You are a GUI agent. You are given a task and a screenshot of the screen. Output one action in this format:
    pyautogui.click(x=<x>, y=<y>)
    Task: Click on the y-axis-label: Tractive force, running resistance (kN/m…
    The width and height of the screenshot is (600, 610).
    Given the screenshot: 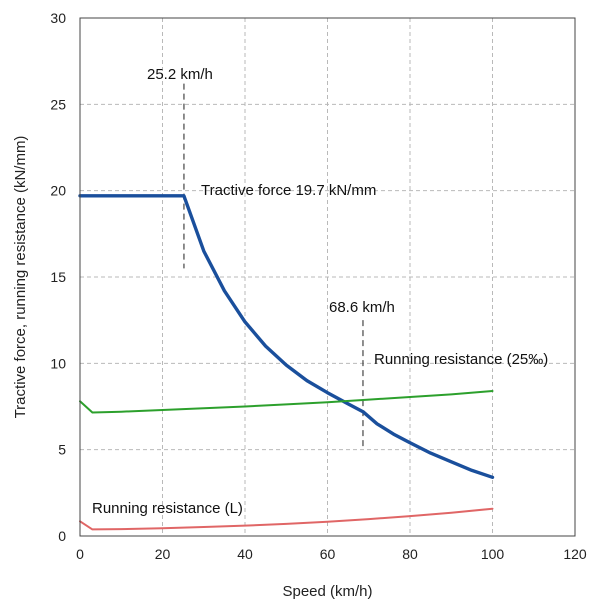 What is the action you would take?
    pyautogui.click(x=20, y=277)
    